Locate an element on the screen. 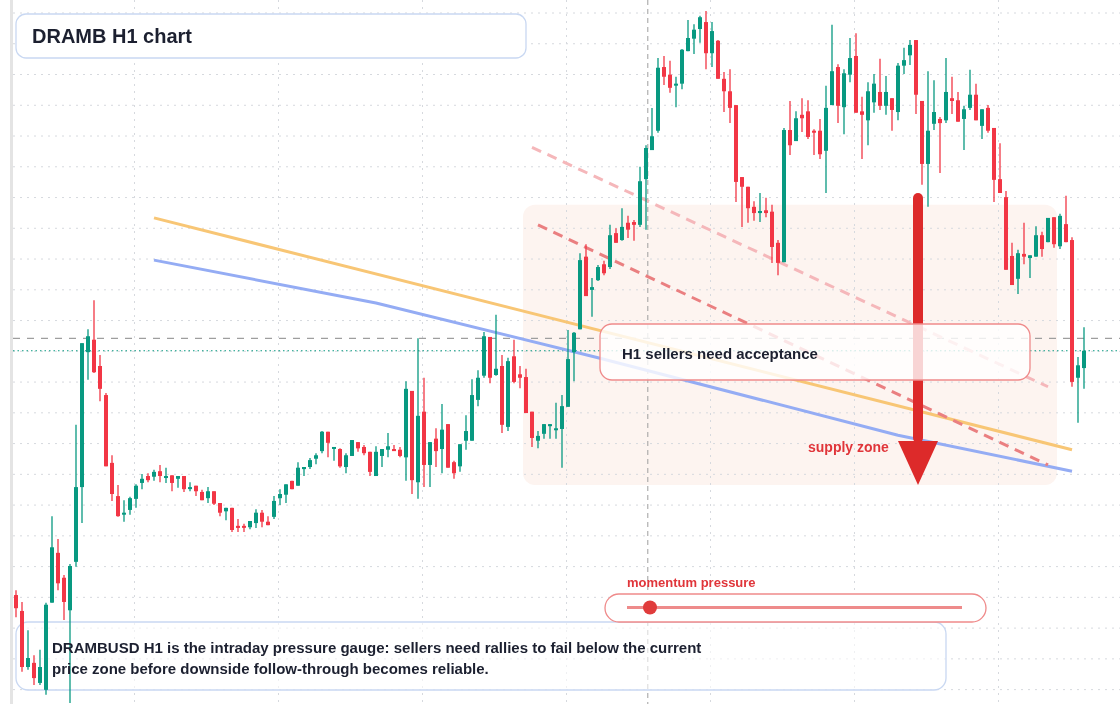 The width and height of the screenshot is (1120, 704). band-label: supply zone is located at coordinates (849, 447).